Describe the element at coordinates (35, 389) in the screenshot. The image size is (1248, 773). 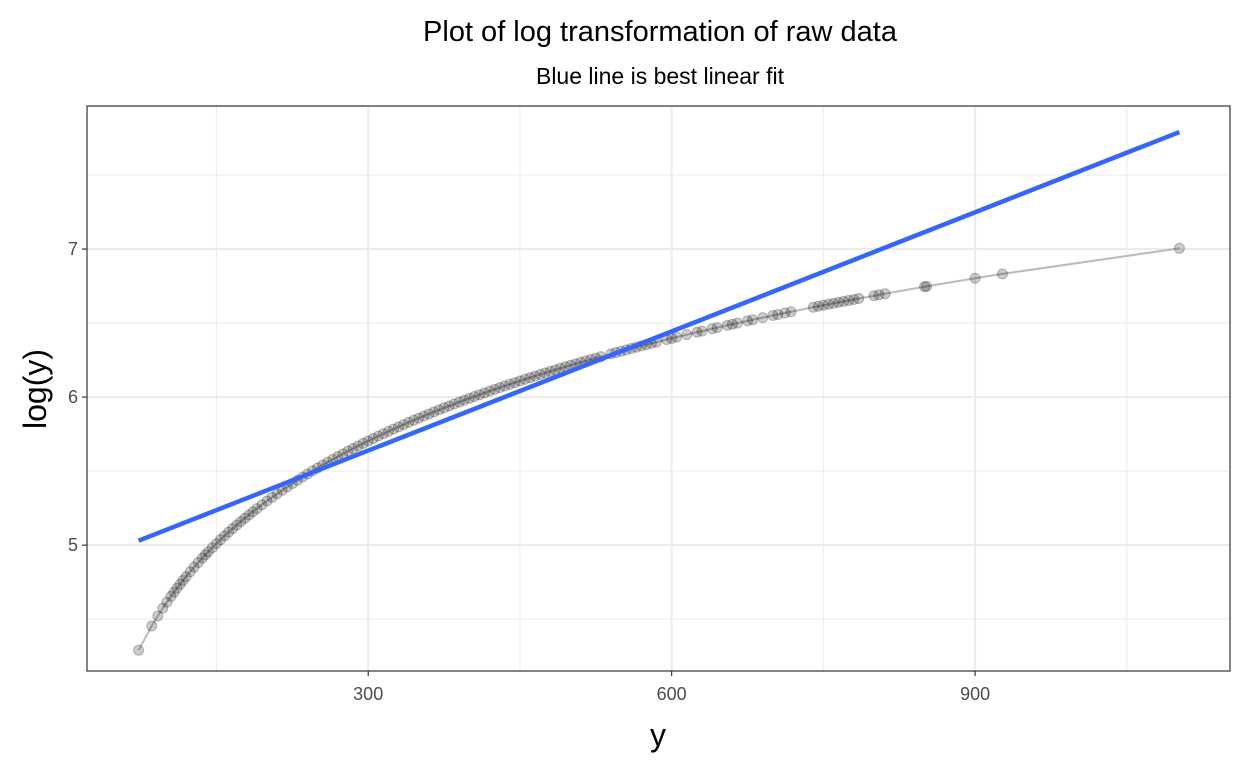
I see `y-axis-label: log(y)` at that location.